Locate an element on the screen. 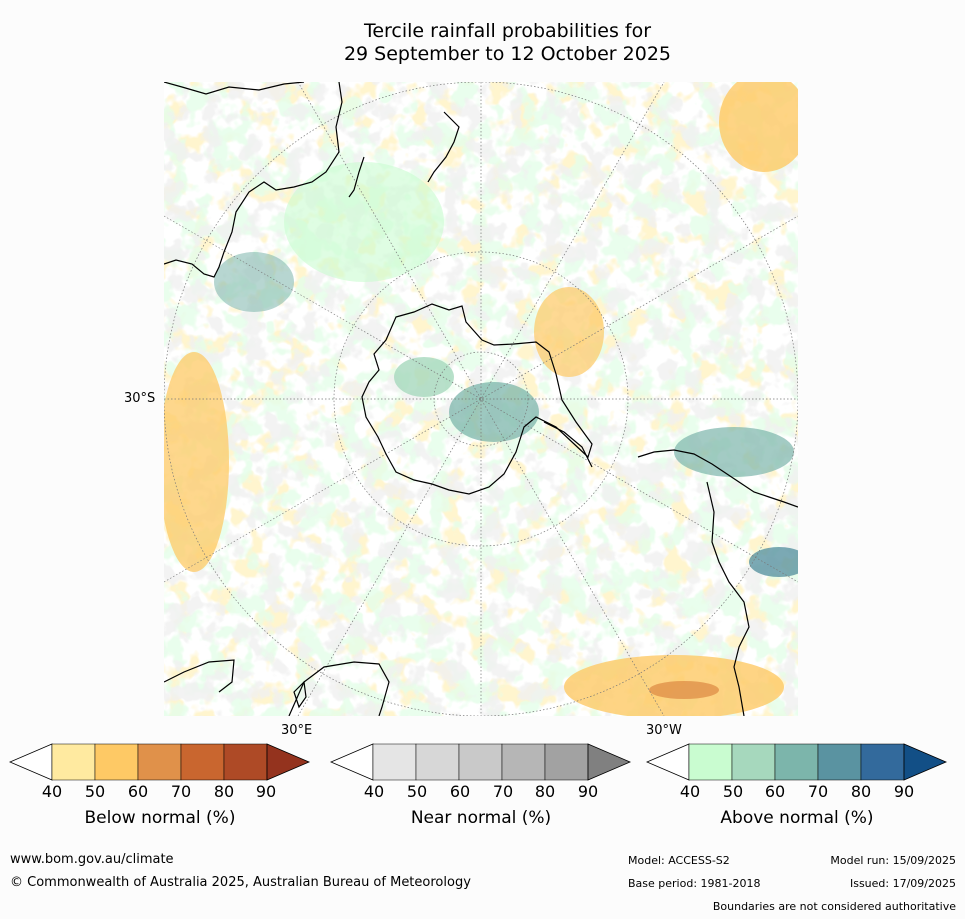  colorbar-below-extension-high is located at coordinates (288, 762).